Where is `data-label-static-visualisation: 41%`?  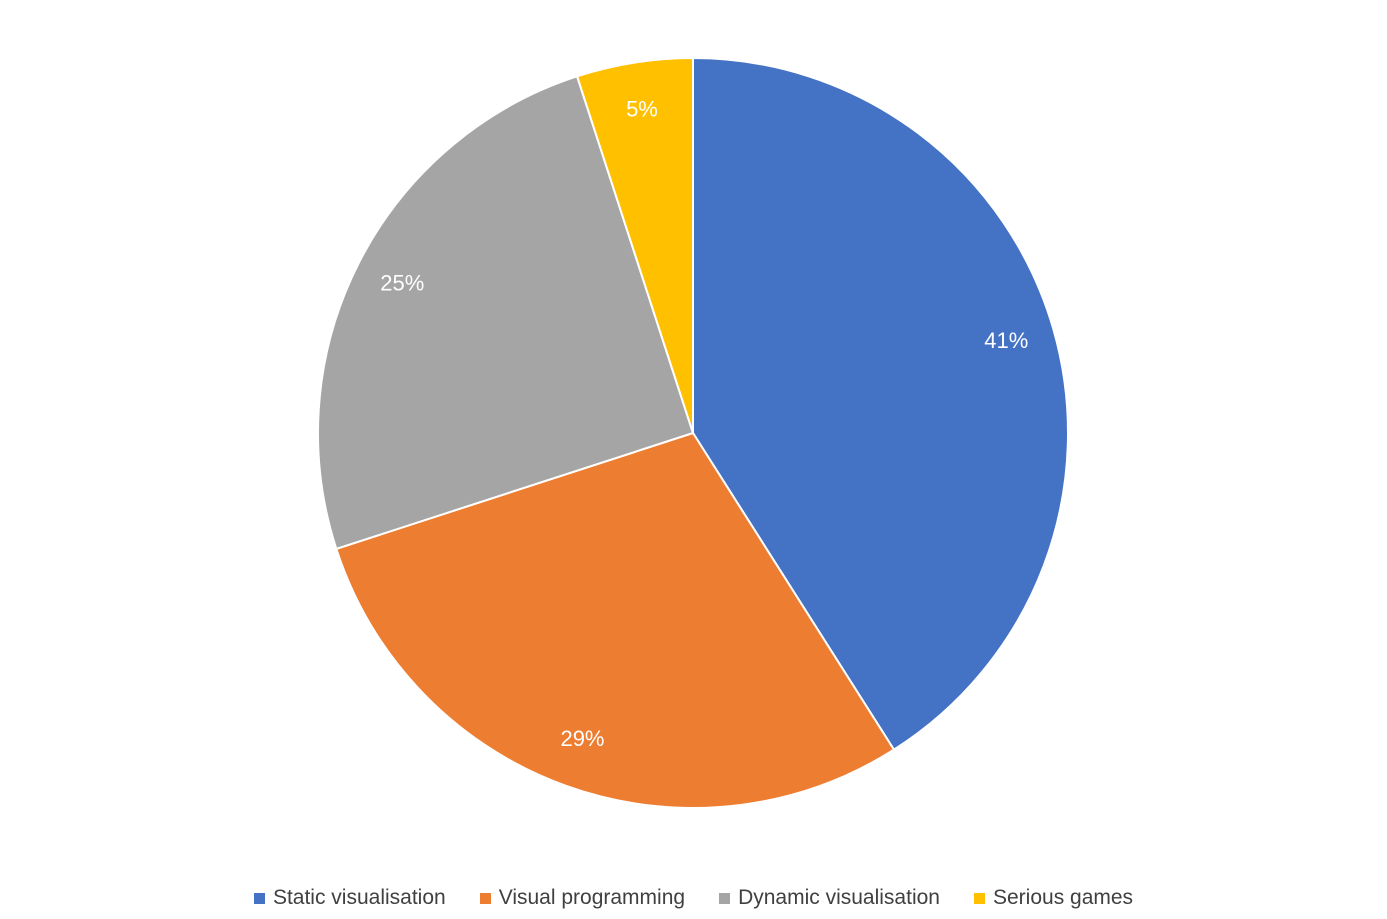
data-label-static-visualisation: 41% is located at coordinates (1006, 340).